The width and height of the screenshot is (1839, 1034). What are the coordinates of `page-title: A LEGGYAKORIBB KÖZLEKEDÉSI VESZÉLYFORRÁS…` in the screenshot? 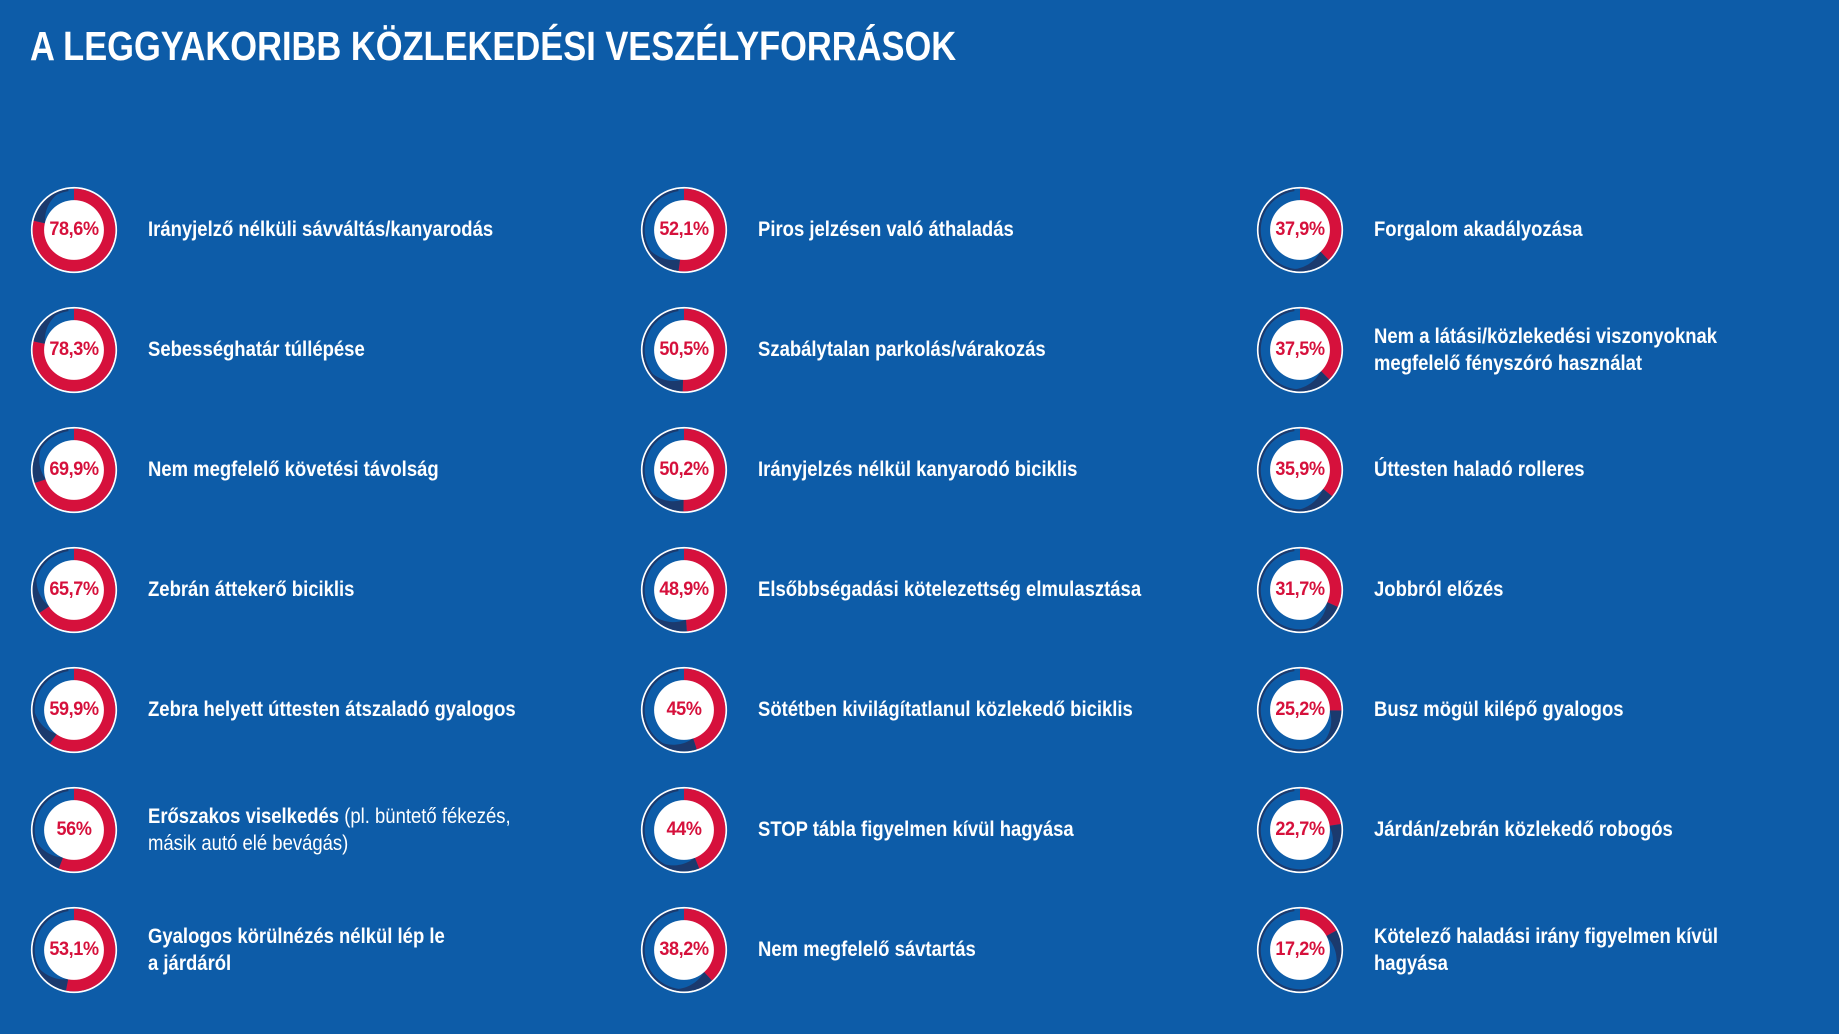 It's located at (493, 46).